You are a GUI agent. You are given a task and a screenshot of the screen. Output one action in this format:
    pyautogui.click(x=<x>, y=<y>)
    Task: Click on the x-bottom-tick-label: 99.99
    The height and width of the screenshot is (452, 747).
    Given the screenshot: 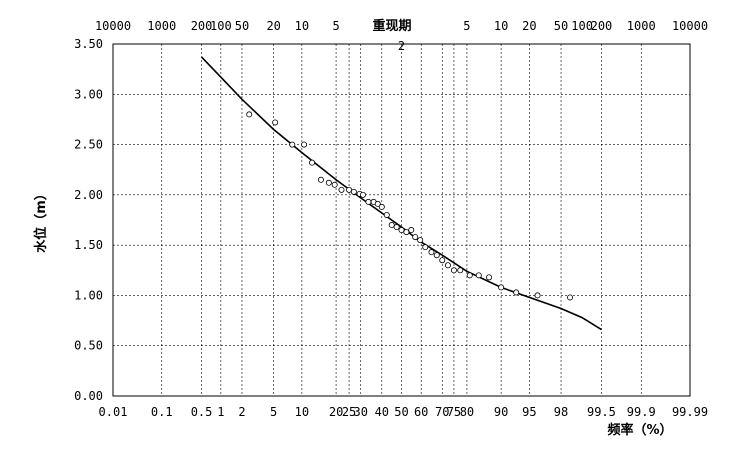 What is the action you would take?
    pyautogui.click(x=690, y=412)
    